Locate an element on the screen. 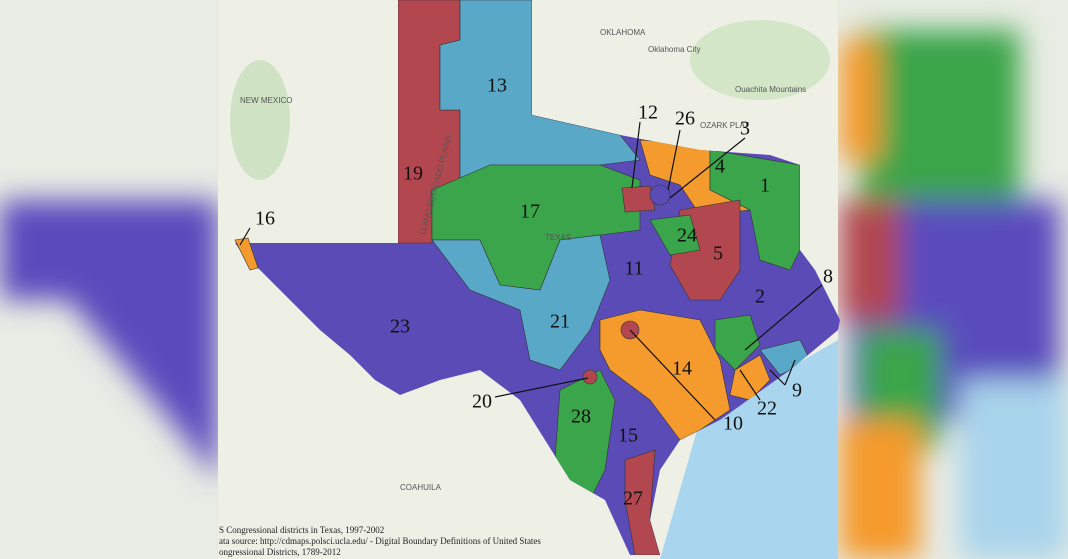 The image size is (1068, 559). gulf is located at coordinates (749, 449).